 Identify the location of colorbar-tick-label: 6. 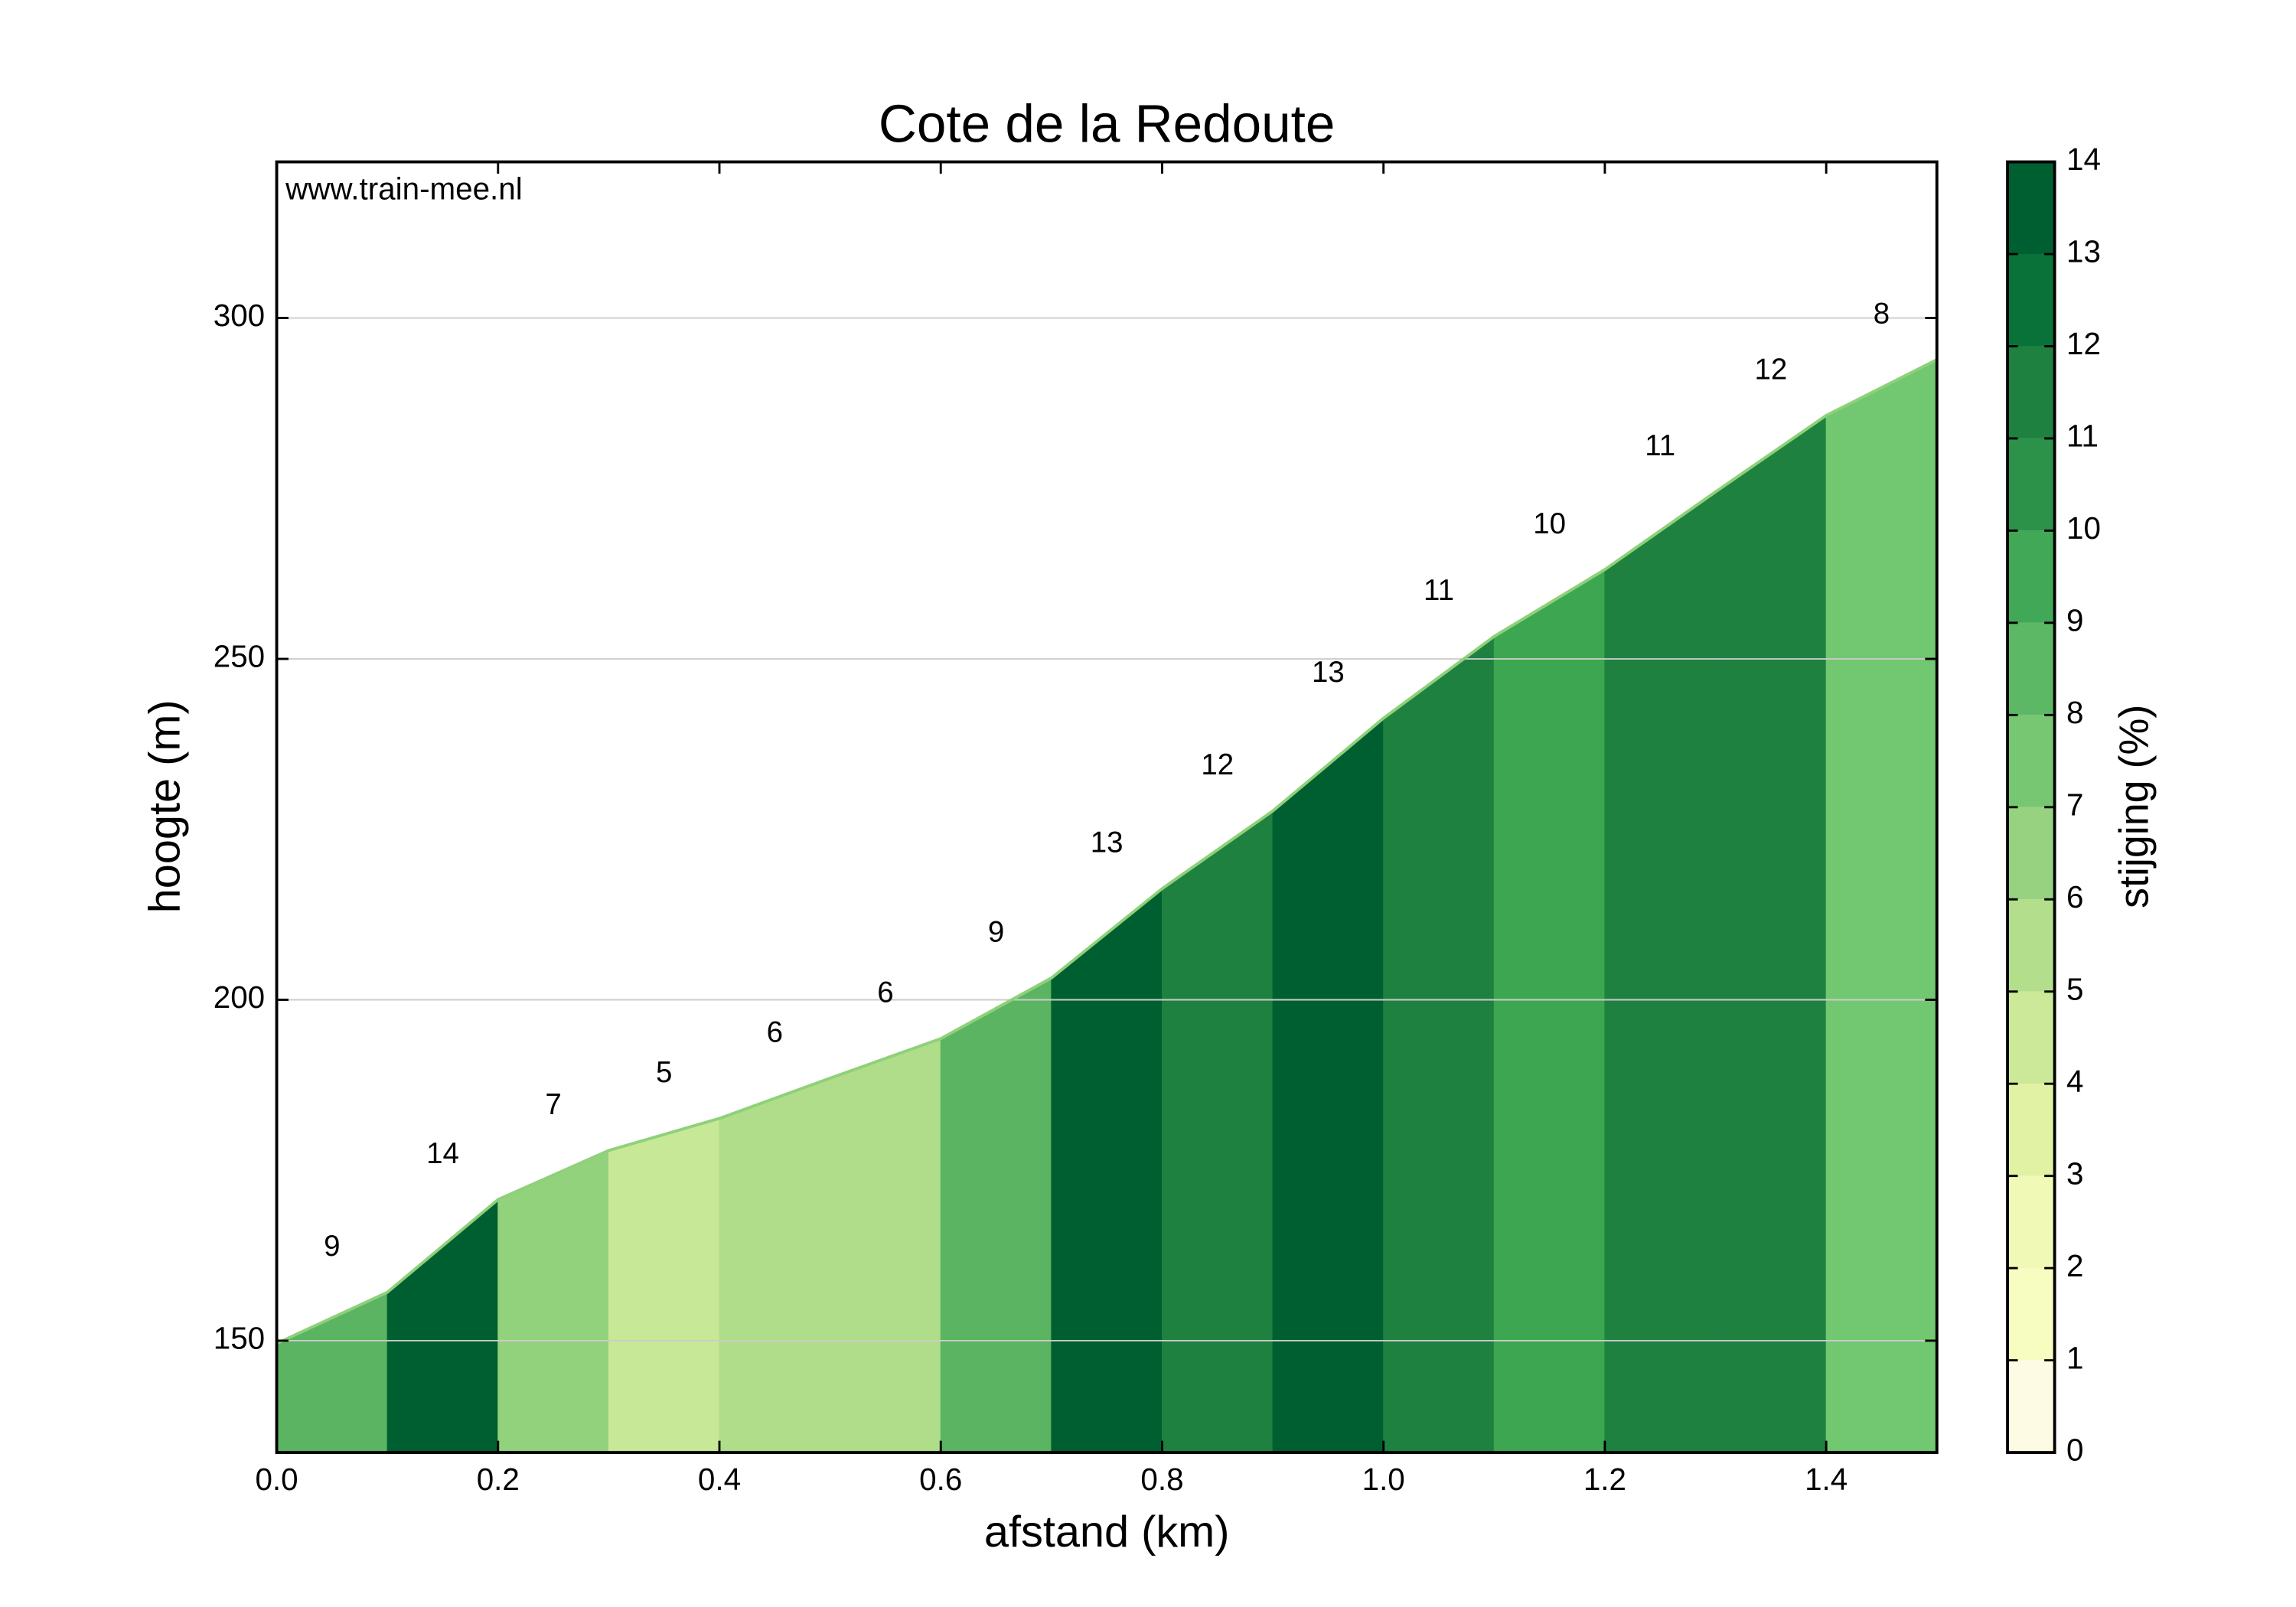
(2074, 896).